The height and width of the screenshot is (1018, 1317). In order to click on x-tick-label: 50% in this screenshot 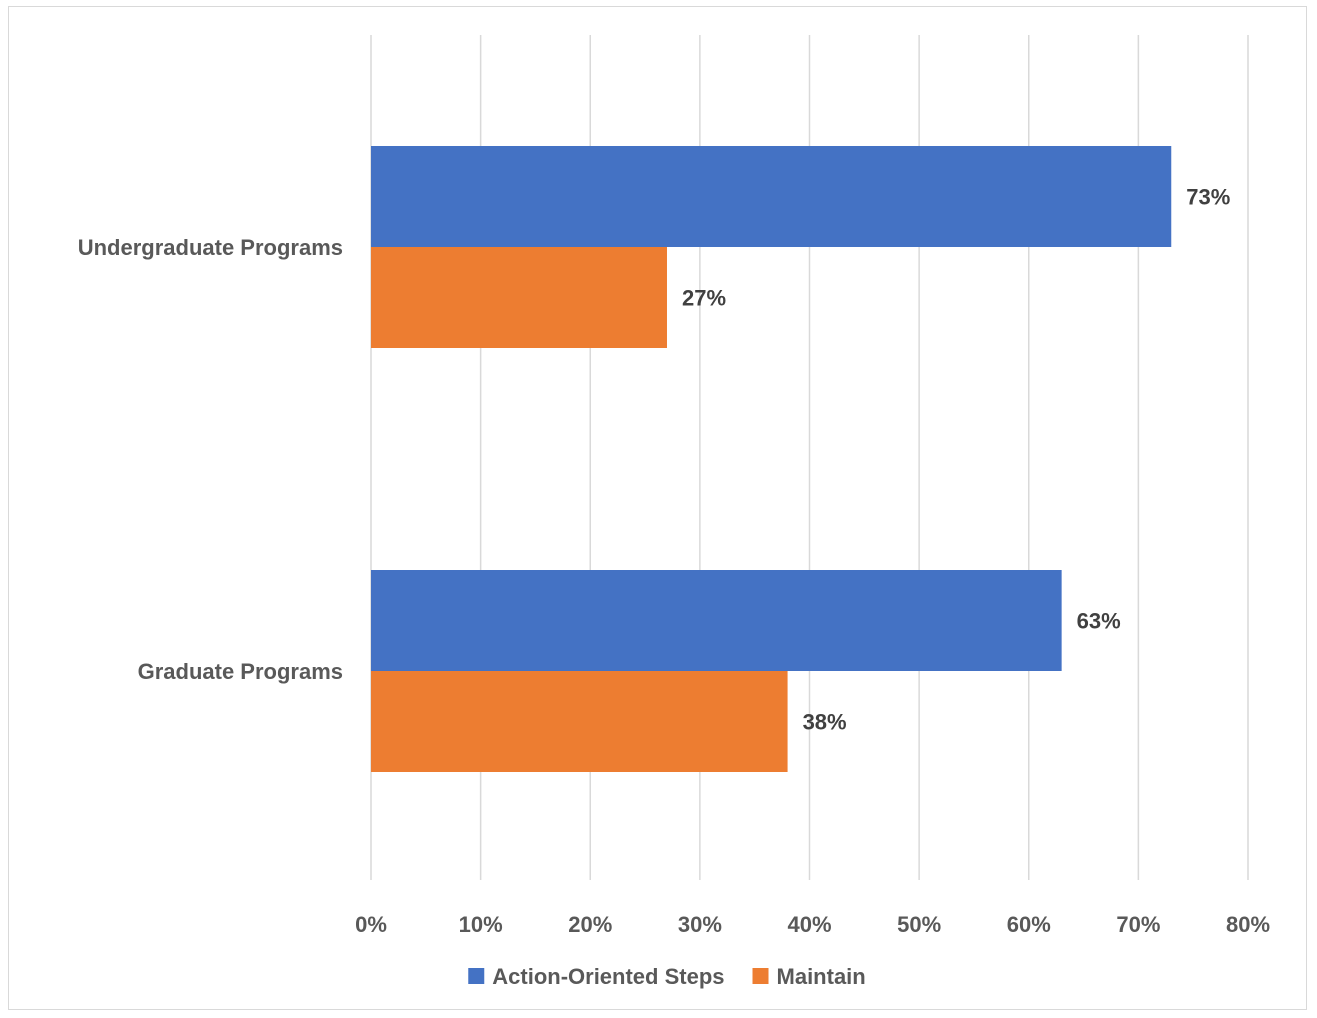, I will do `click(919, 924)`.